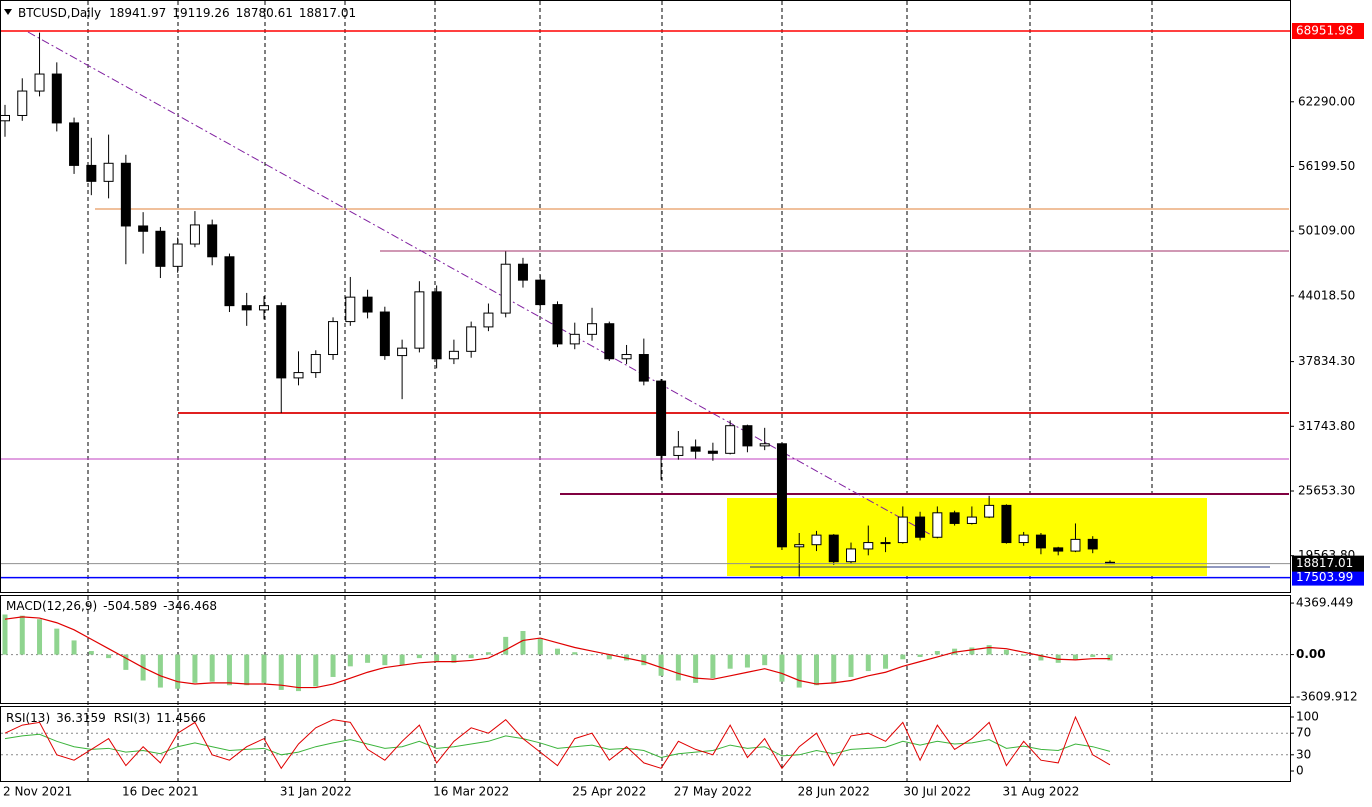 This screenshot has height=807, width=1372. I want to click on header-close: 18817.01, so click(327, 13).